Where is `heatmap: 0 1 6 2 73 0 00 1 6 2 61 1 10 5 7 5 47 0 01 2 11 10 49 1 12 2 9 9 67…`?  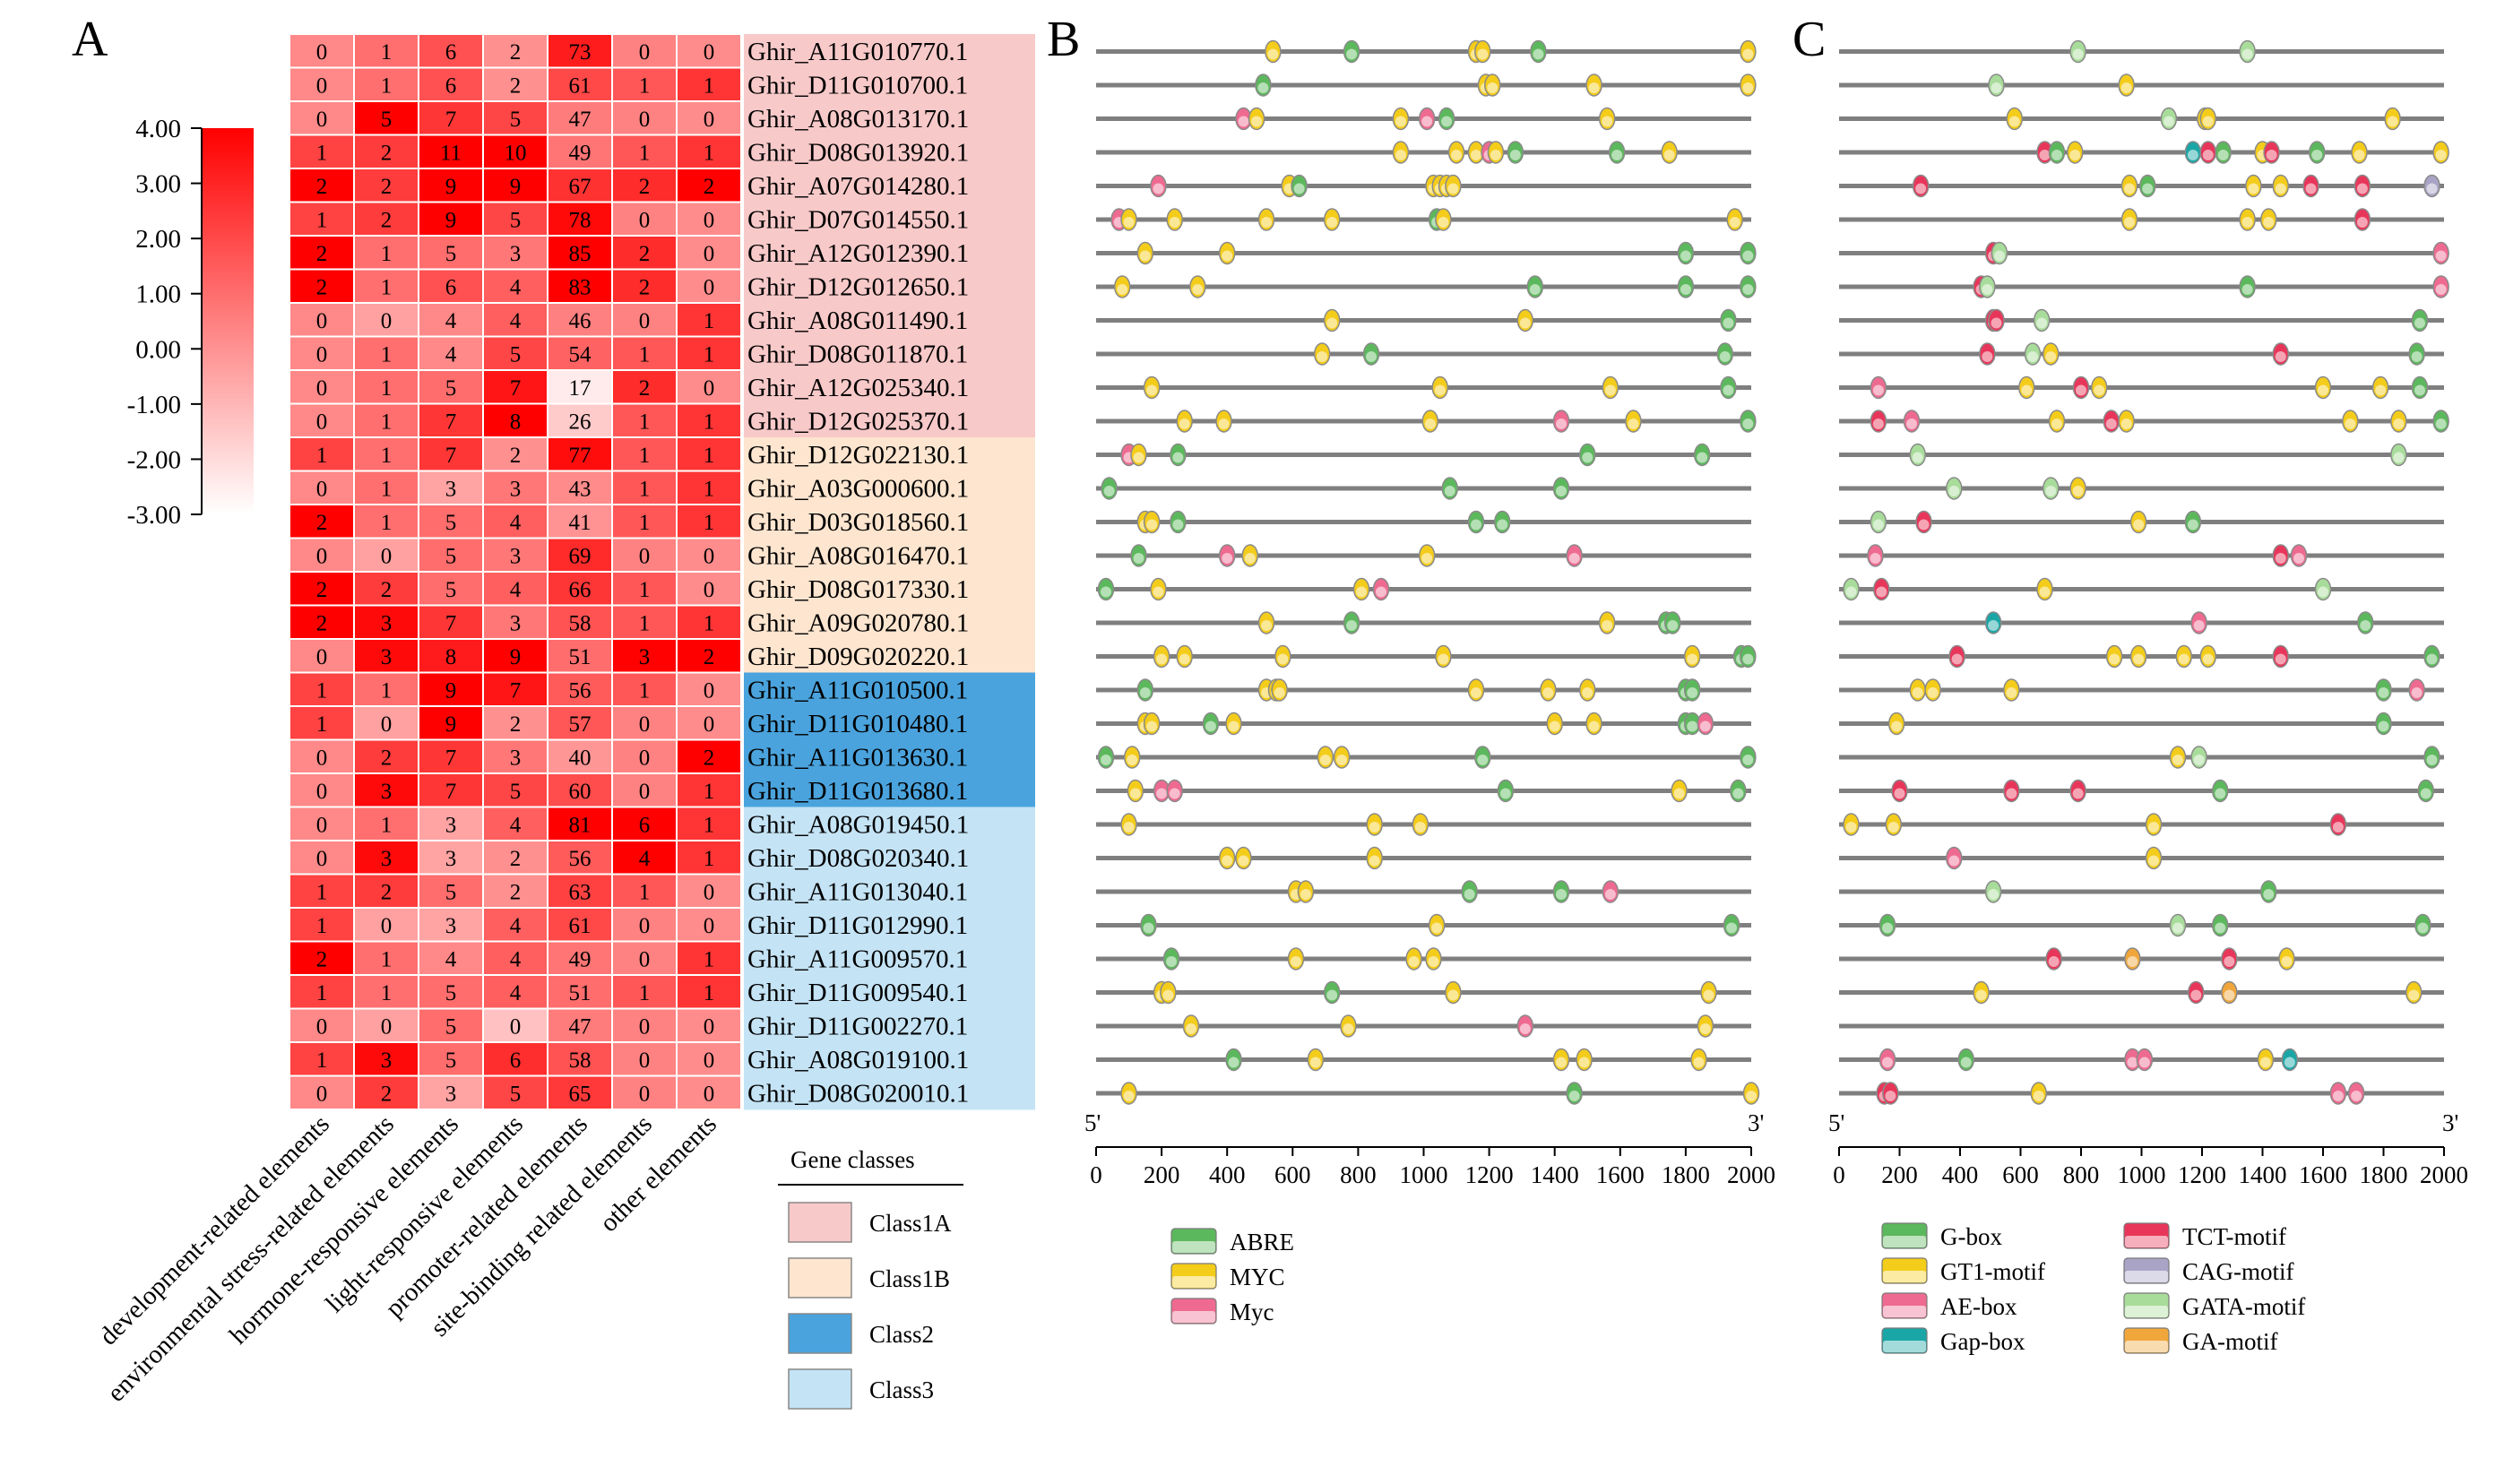 heatmap: 0 1 6 2 73 0 00 1 6 2 61 1 10 5 7 5 47 0 01 2 11 10 49 1 12 2 9 9 67… is located at coordinates (515, 571).